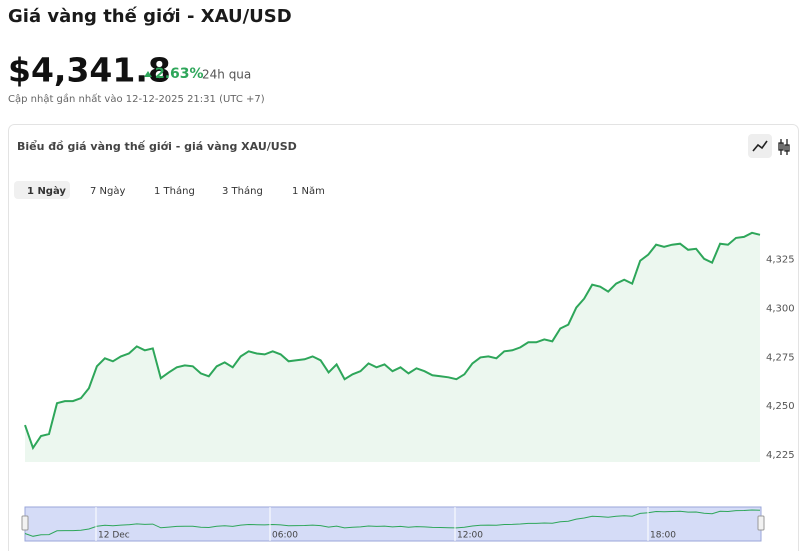  What do you see at coordinates (226, 75) in the screenshot?
I see `period: 24h qua` at bounding box center [226, 75].